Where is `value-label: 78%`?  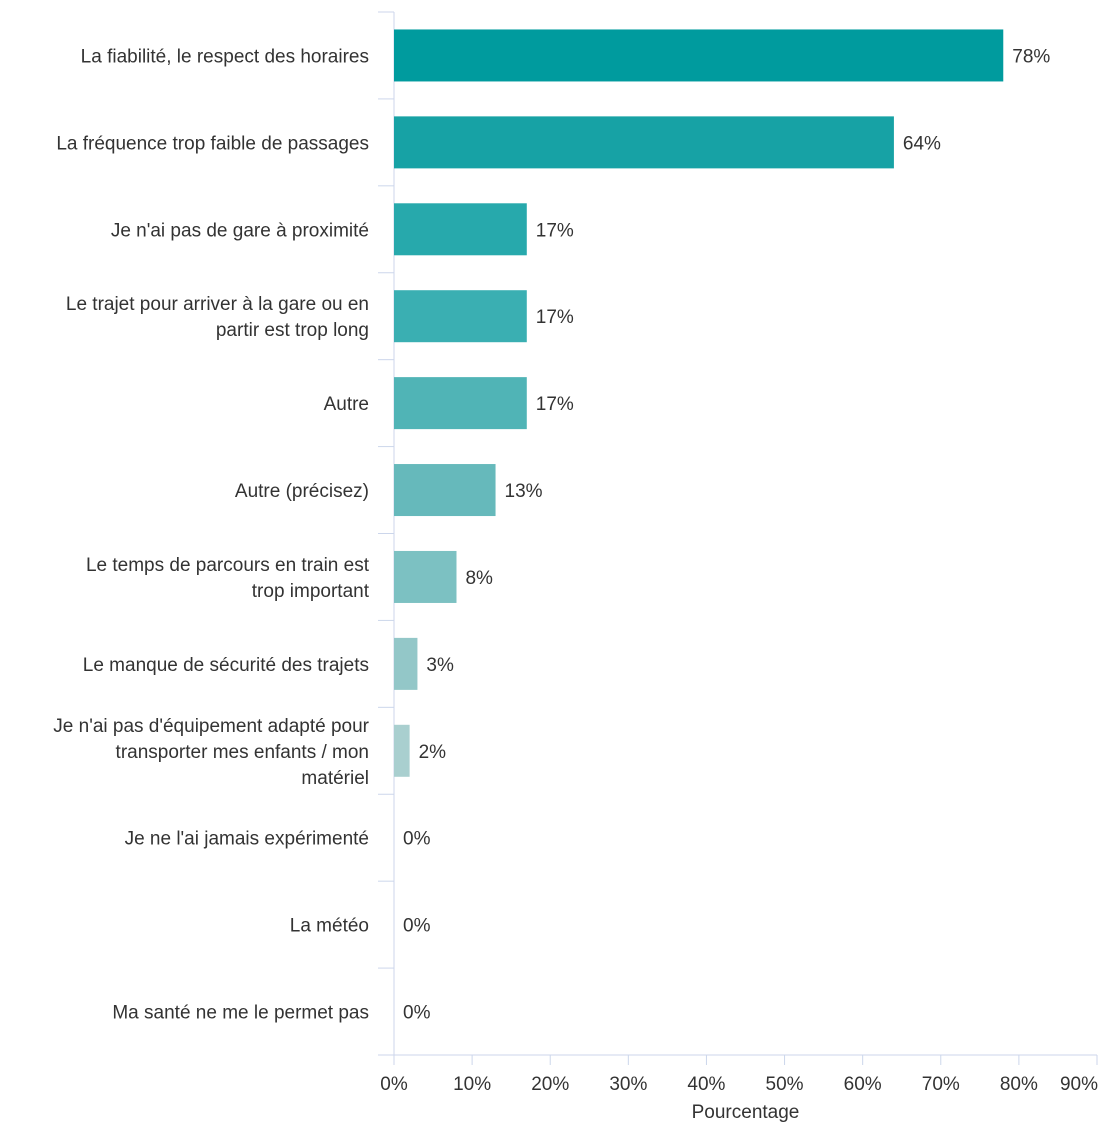
value-label: 78% is located at coordinates (1031, 56).